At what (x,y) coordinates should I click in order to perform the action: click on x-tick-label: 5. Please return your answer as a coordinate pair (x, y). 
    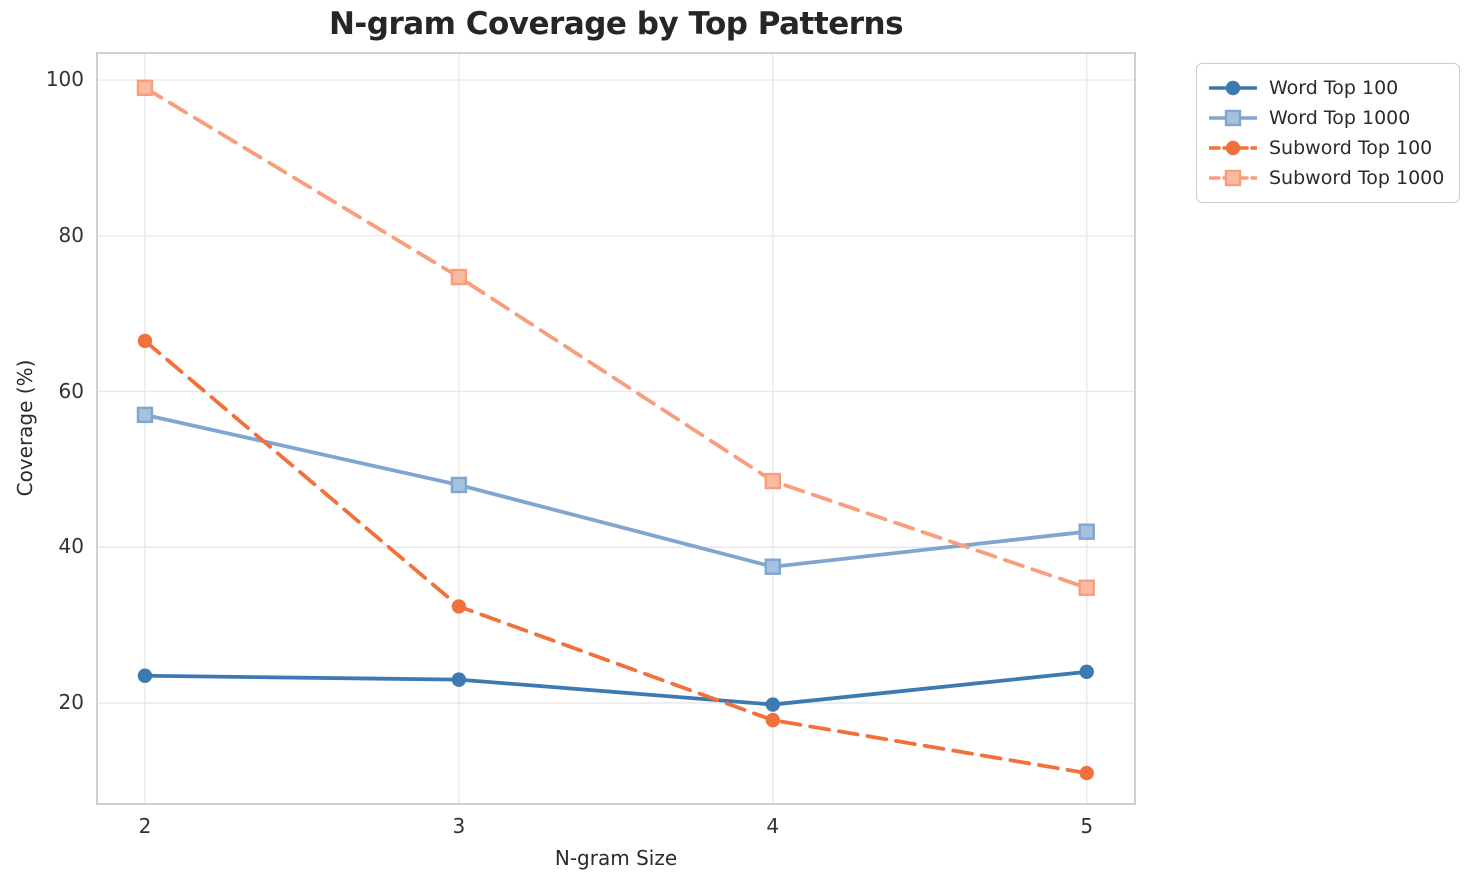
    Looking at the image, I should click on (1087, 826).